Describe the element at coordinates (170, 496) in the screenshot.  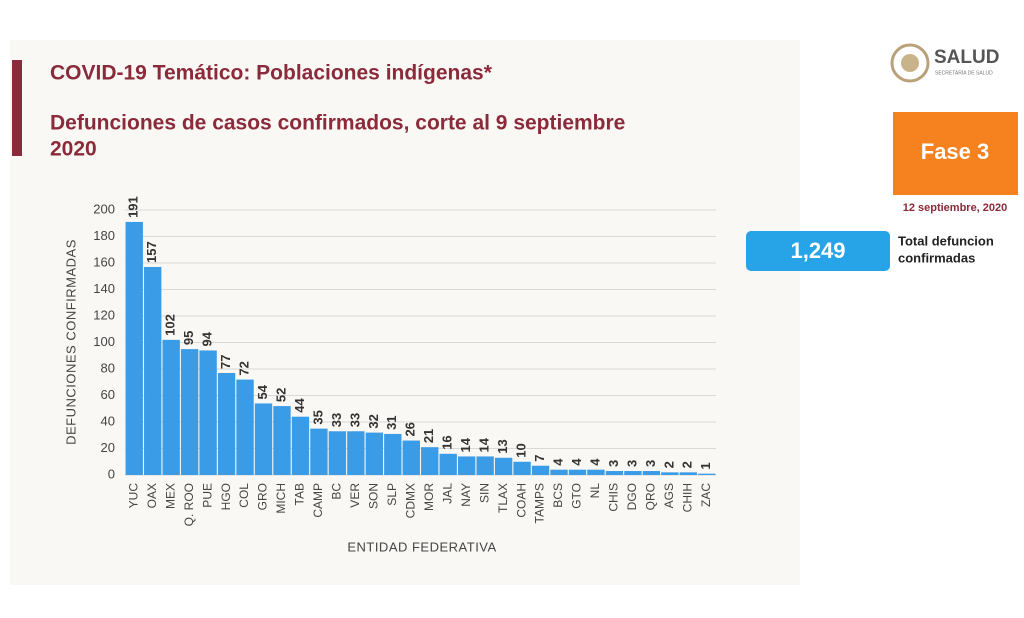
I see `x-tick-label: MEX` at that location.